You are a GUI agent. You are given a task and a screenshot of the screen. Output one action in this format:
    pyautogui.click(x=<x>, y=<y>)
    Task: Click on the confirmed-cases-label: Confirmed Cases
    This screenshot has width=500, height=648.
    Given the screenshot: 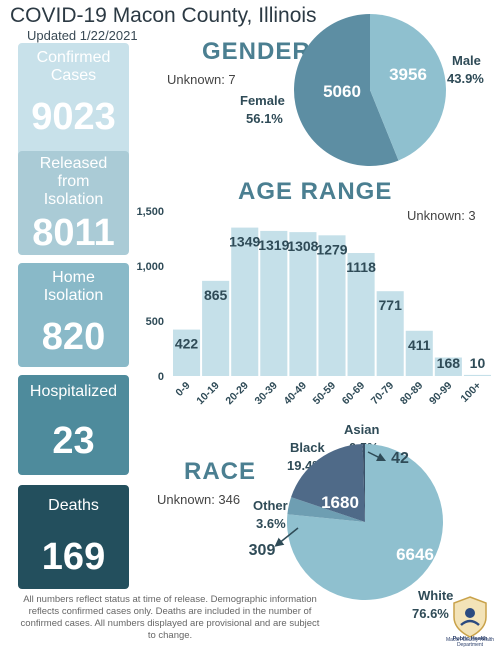 What is the action you would take?
    pyautogui.click(x=73, y=66)
    